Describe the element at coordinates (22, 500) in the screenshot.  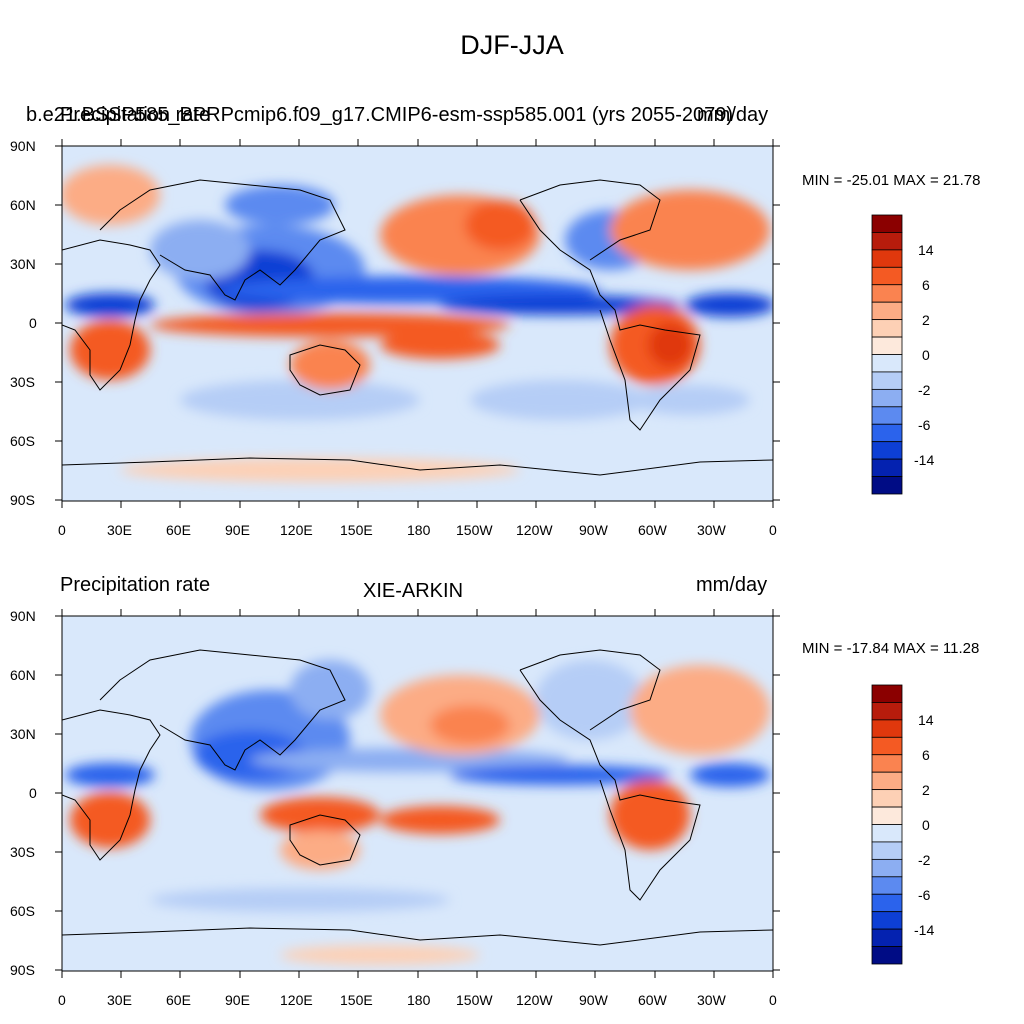
I see `panel1-lat-label: 90S` at that location.